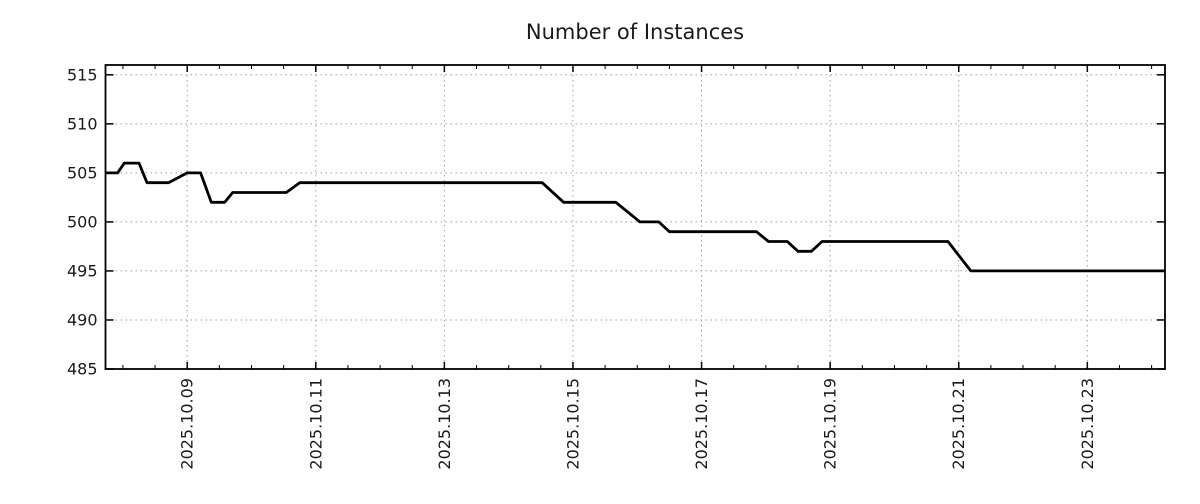 The width and height of the screenshot is (1200, 504). What do you see at coordinates (82, 123) in the screenshot?
I see `y-tick-label: 510` at bounding box center [82, 123].